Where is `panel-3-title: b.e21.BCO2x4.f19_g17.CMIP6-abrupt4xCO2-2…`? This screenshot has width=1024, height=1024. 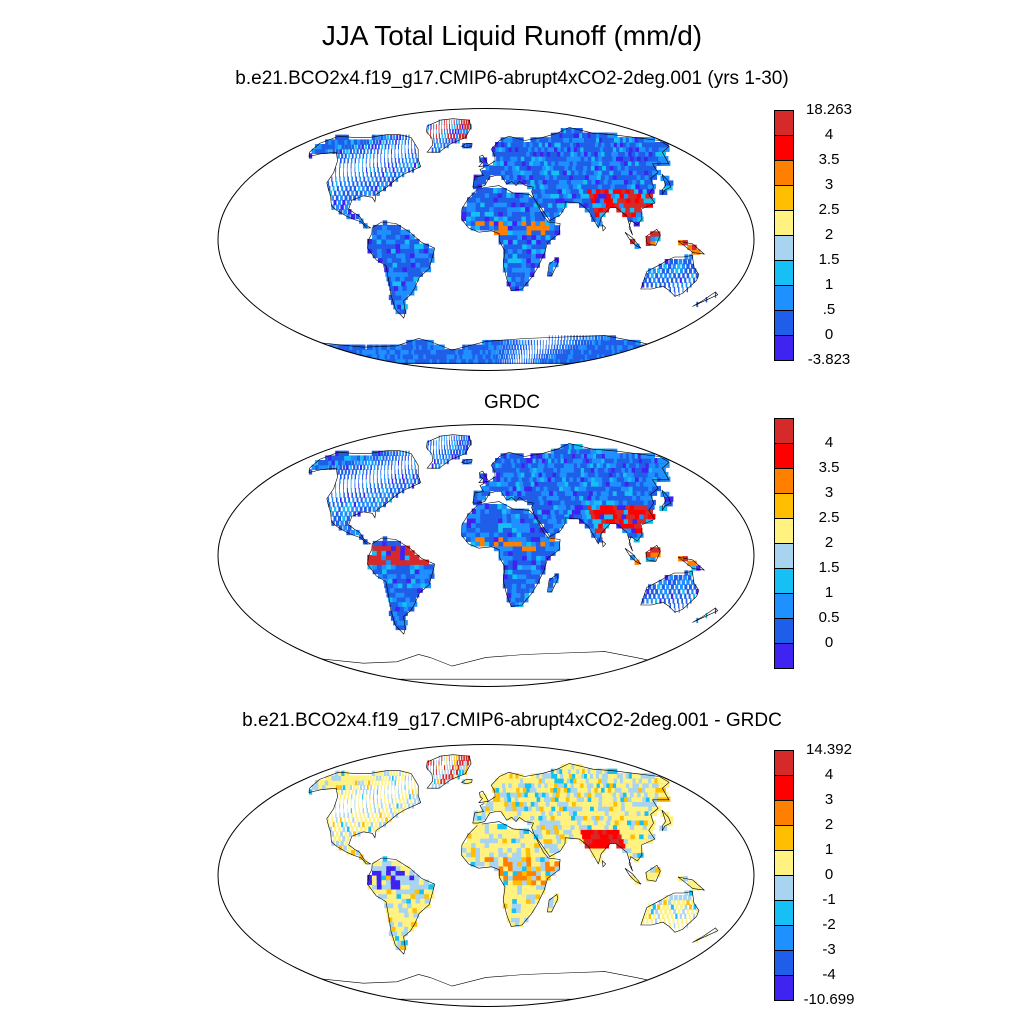
panel-3-title: b.e21.BCO2x4.f19_g17.CMIP6-abrupt4xCO2-2… is located at coordinates (512, 720).